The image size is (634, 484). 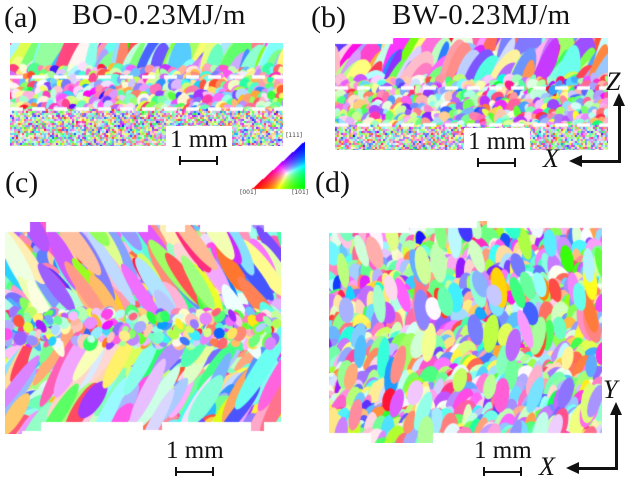 What do you see at coordinates (300, 192) in the screenshot?
I see `ipf-label-101: [101]` at bounding box center [300, 192].